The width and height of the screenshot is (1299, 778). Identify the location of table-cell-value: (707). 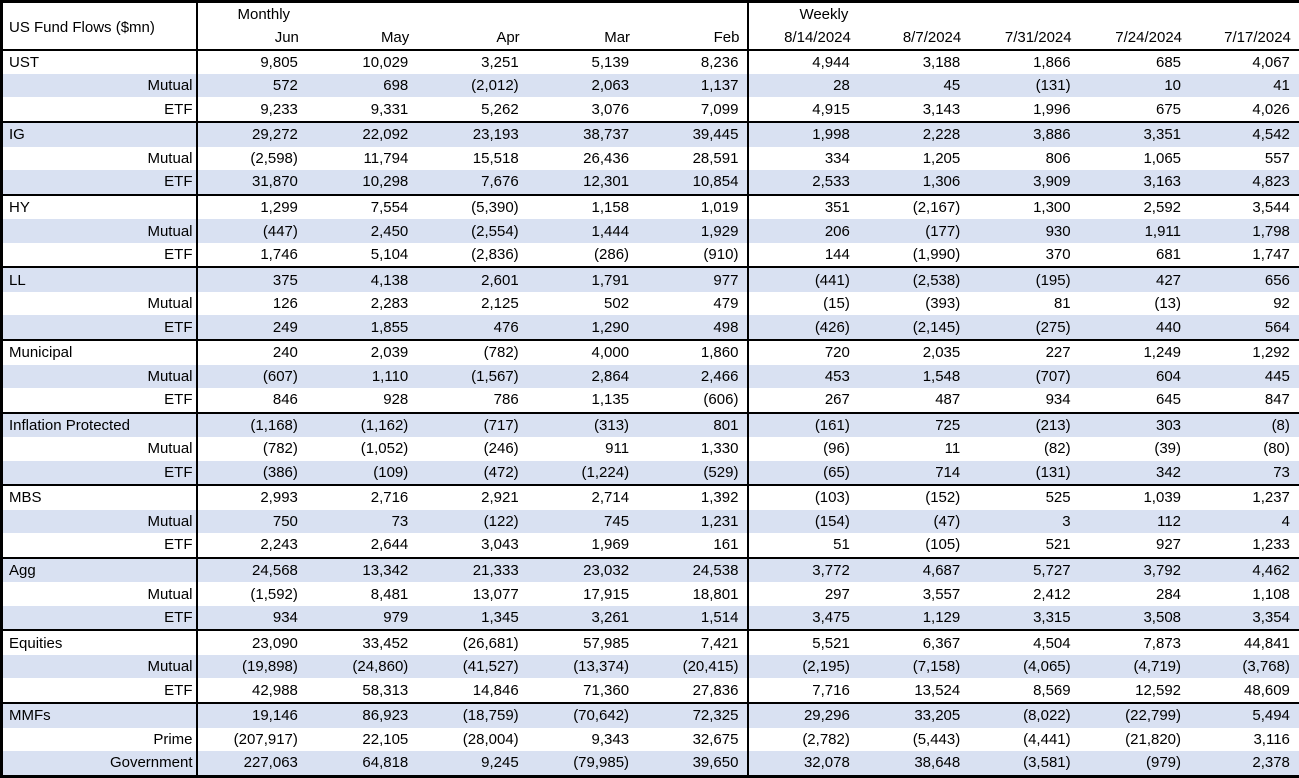
(1053, 376).